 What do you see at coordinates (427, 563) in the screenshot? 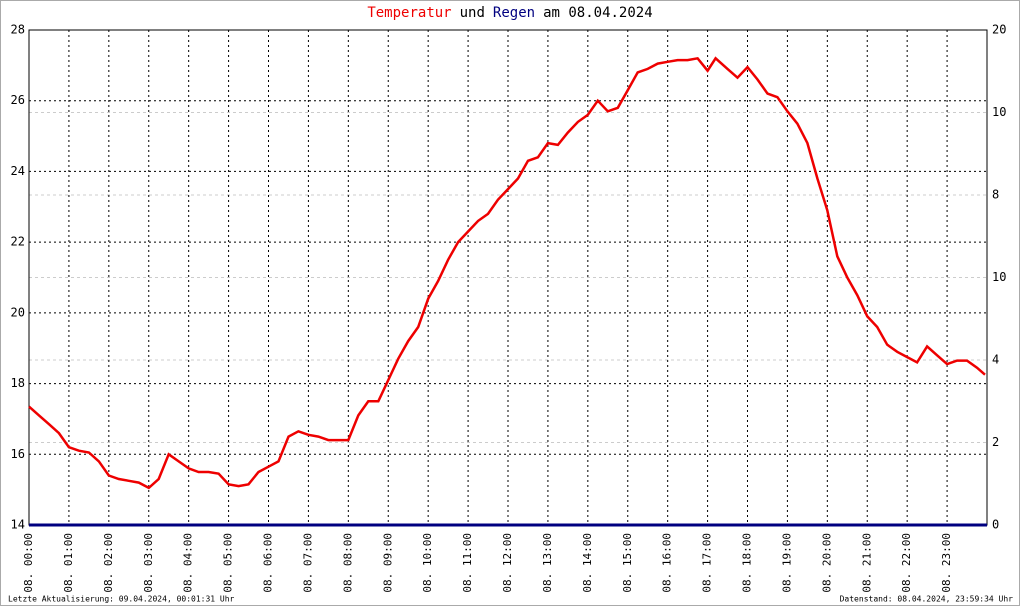
I see `x-tick-label: 08. 10:00` at bounding box center [427, 563].